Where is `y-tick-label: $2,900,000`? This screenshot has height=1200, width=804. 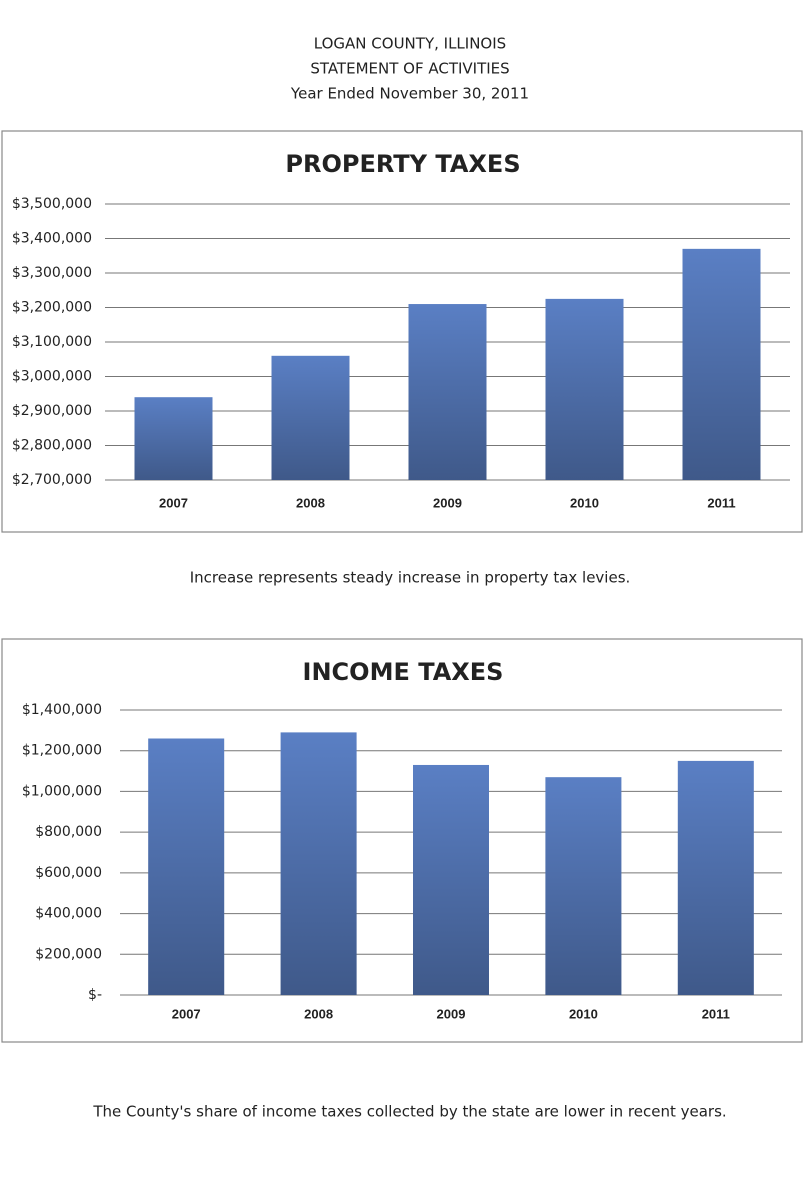 y-tick-label: $2,900,000 is located at coordinates (52, 411).